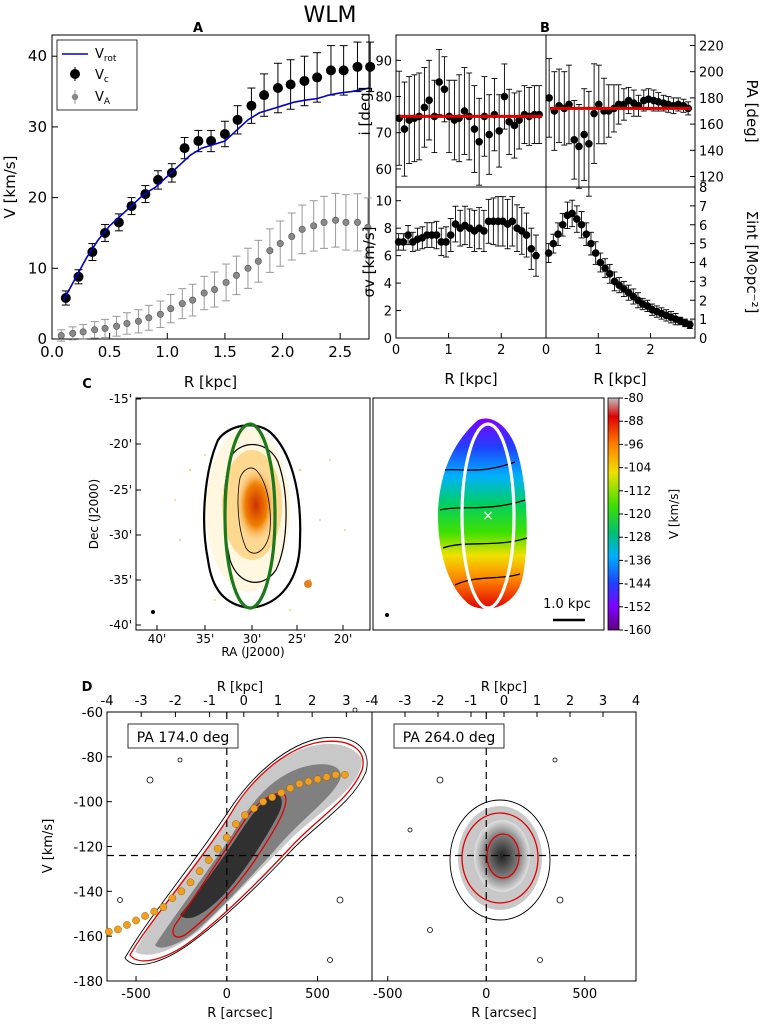  I want to click on b-dispersion: 0 2 4 6 8 10, so click(457, 271).